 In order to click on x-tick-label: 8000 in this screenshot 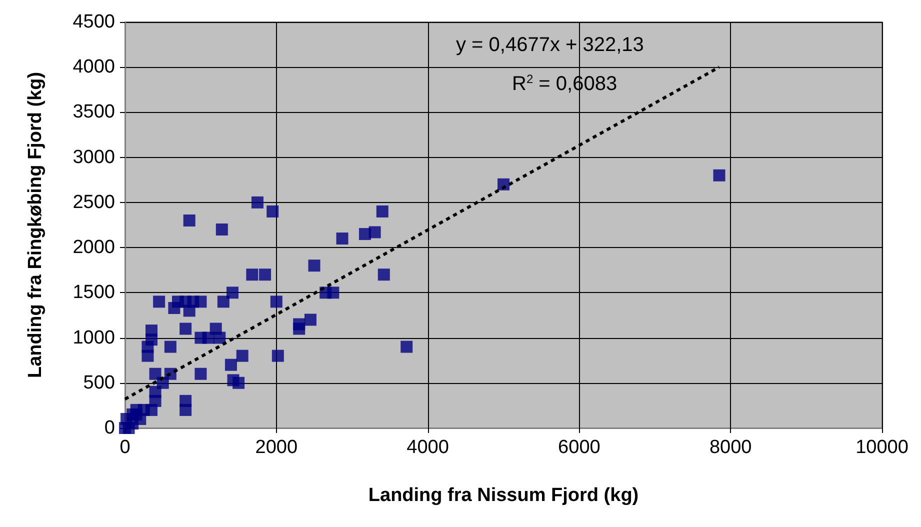, I will do `click(730, 447)`.